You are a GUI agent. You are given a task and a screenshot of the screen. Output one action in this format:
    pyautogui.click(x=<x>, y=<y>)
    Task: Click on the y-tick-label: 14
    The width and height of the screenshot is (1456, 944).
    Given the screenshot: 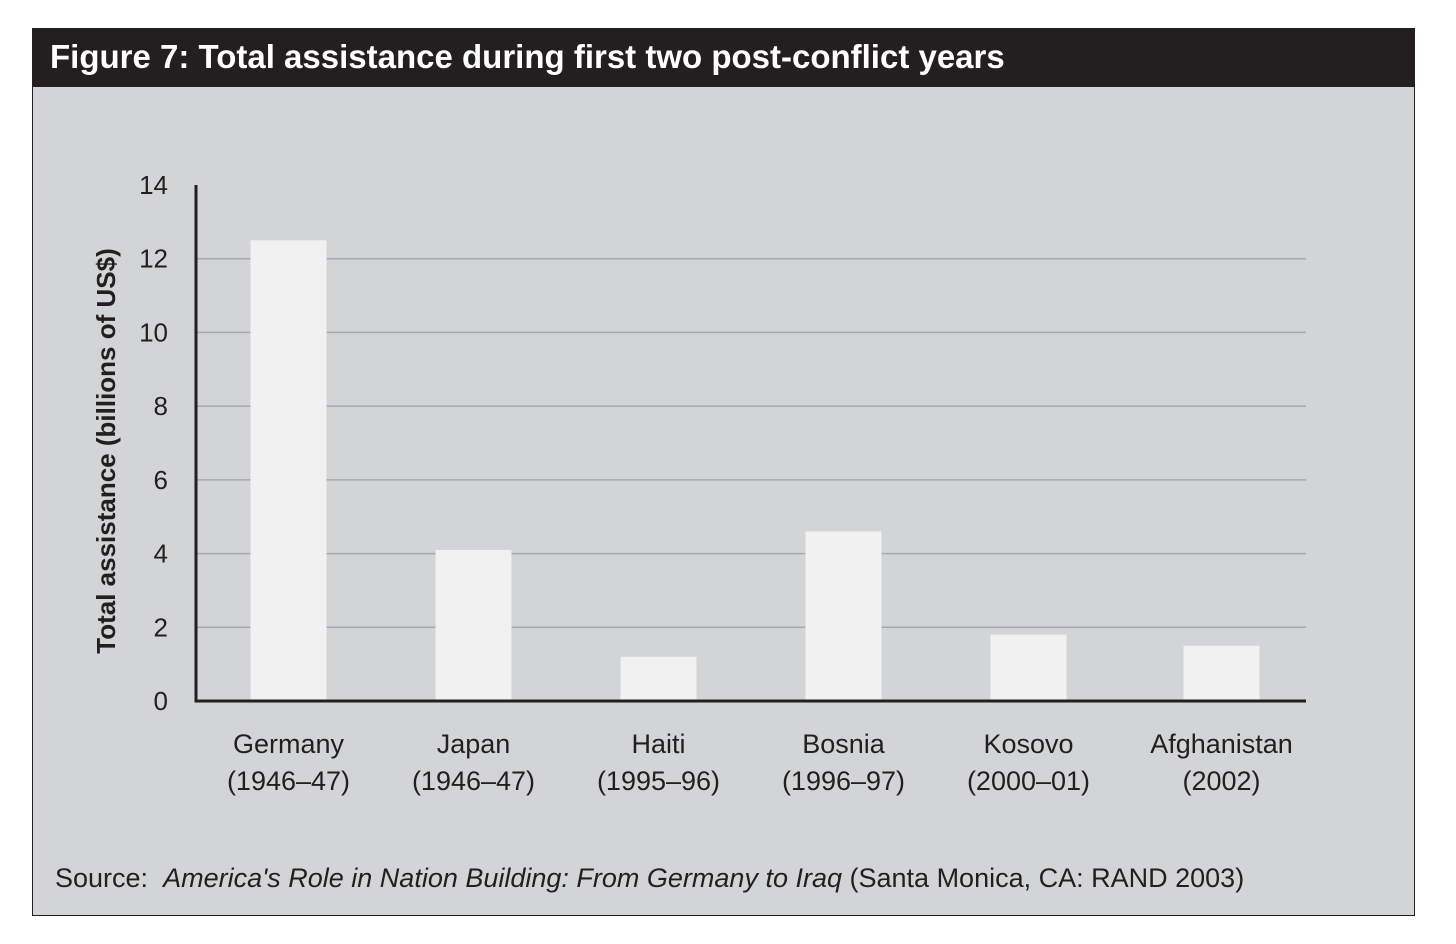 What is the action you would take?
    pyautogui.click(x=153, y=185)
    